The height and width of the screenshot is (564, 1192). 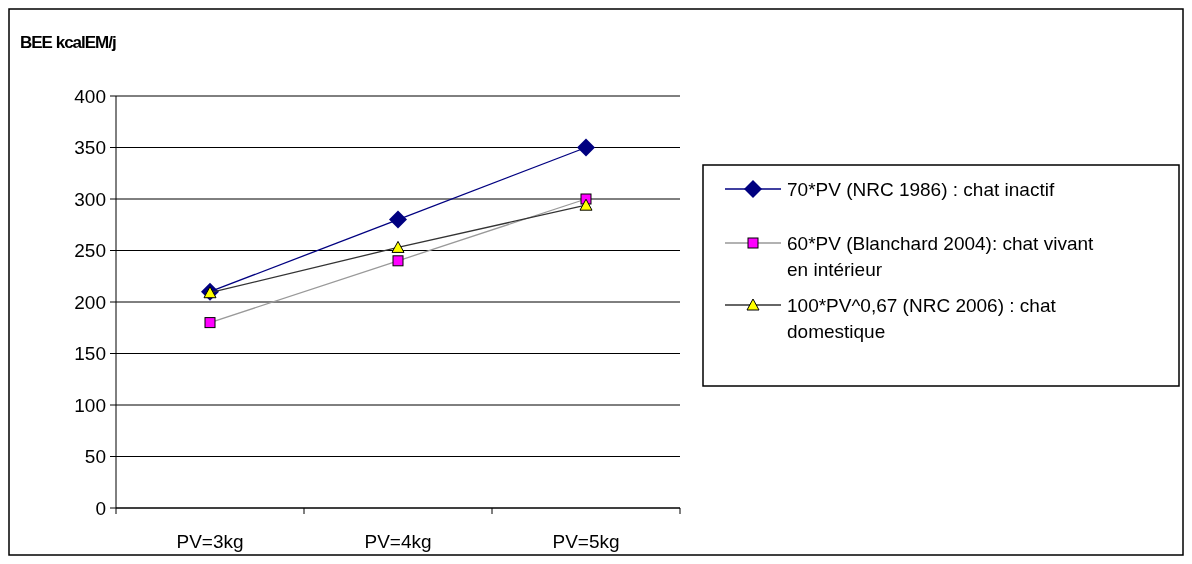 What do you see at coordinates (90, 405) in the screenshot?
I see `y-tick-label: 100` at bounding box center [90, 405].